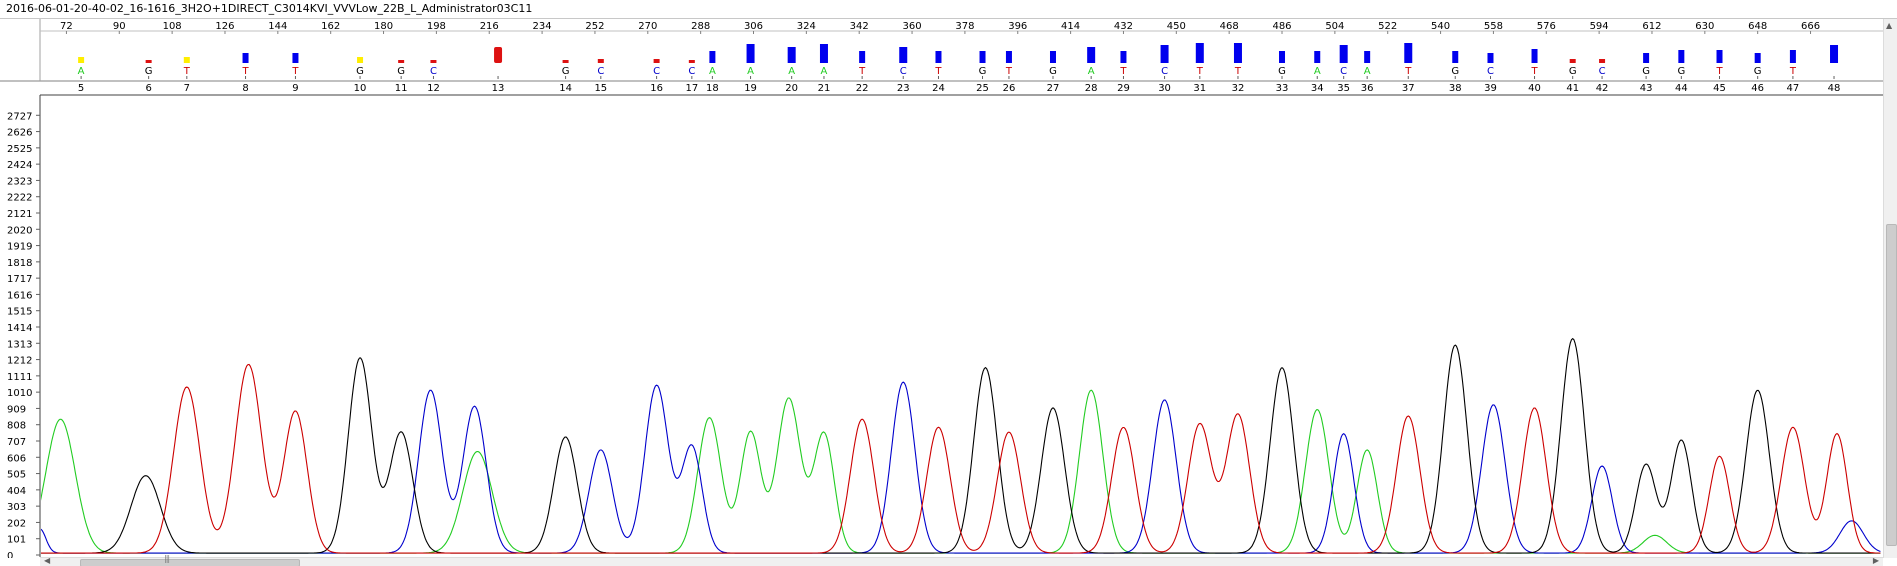 The image size is (1897, 566). What do you see at coordinates (489, 26) in the screenshot?
I see `scan-tick-label: 216` at bounding box center [489, 26].